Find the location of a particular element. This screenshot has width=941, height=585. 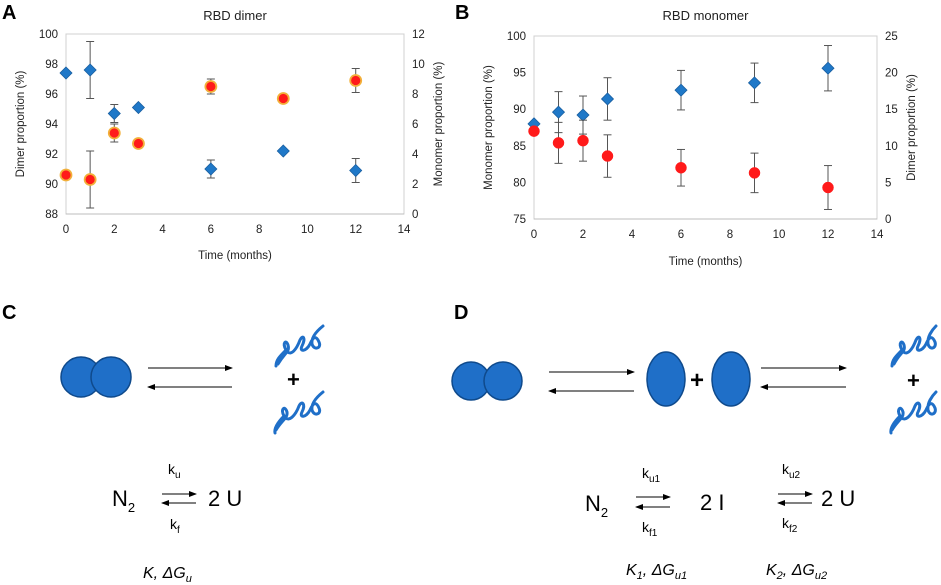

scheme-d-kf1: kf1 is located at coordinates (650, 529).